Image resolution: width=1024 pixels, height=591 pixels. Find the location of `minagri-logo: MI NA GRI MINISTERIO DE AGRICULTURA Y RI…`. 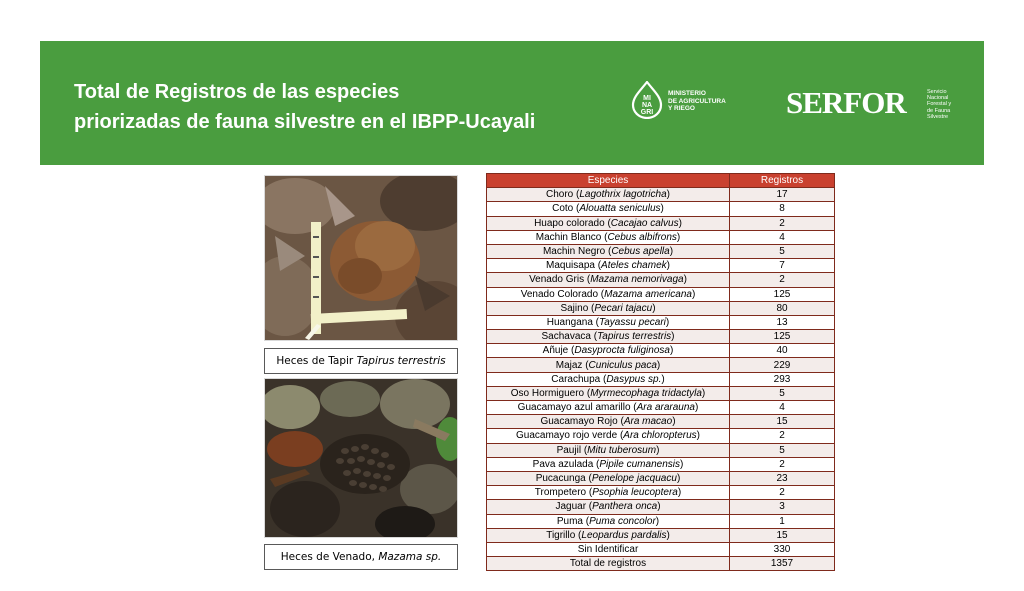

minagri-logo: MI NA GRI MINISTERIO DE AGRICULTURA Y RI… is located at coordinates (685, 101).